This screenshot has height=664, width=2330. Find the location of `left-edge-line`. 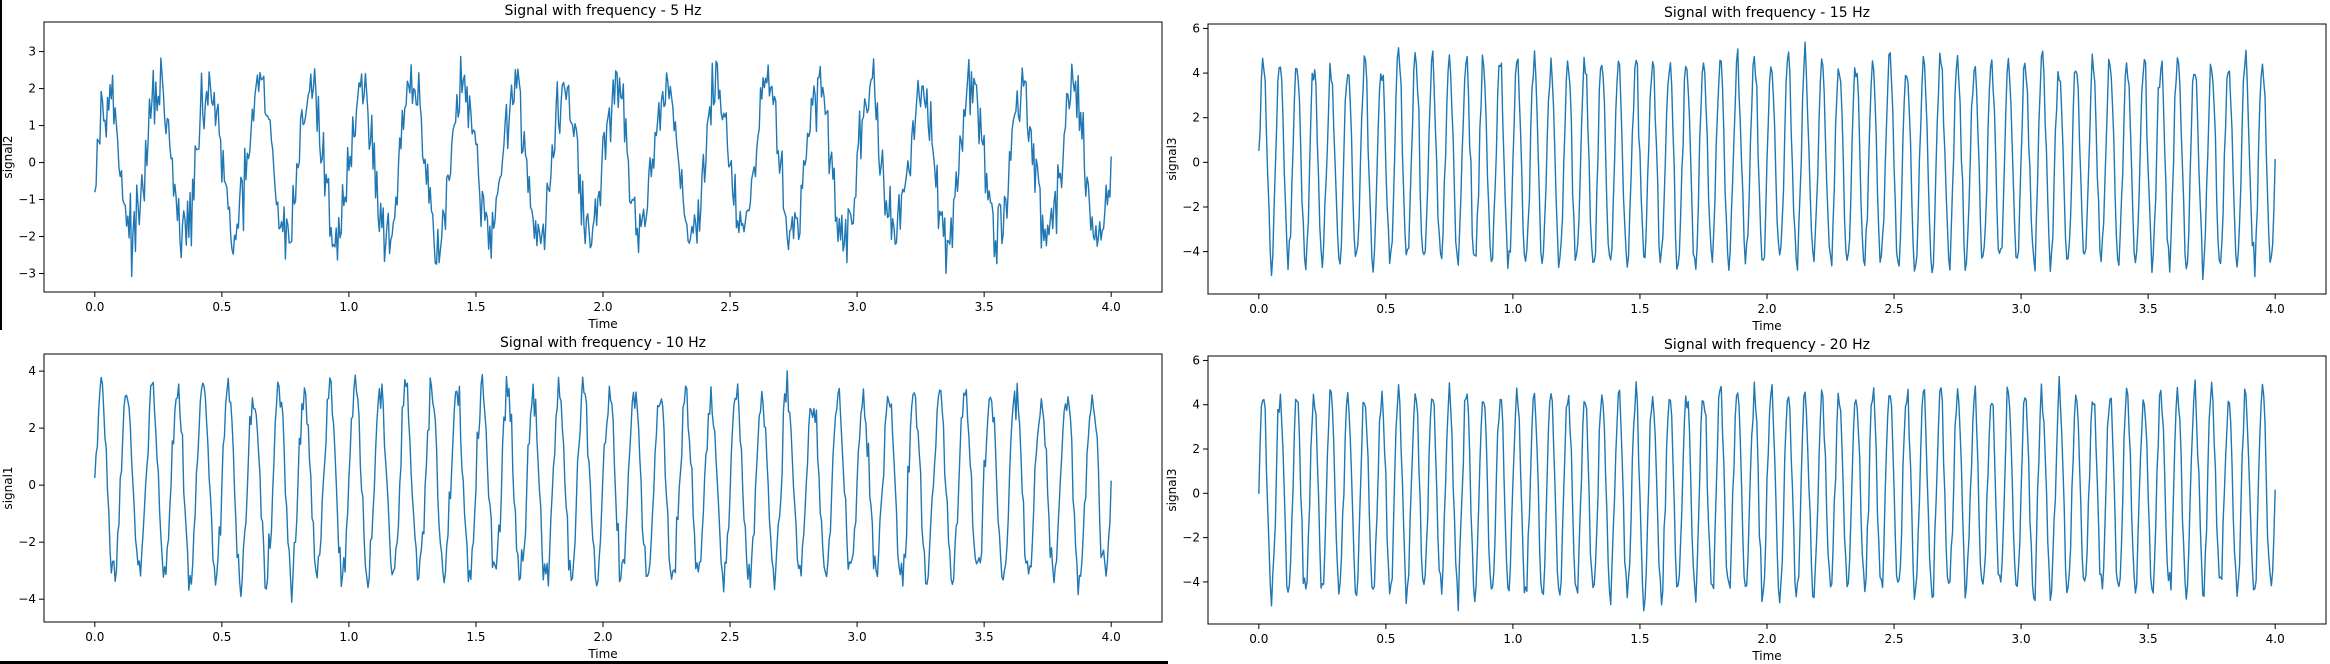

left-edge-line is located at coordinates (1, 165).